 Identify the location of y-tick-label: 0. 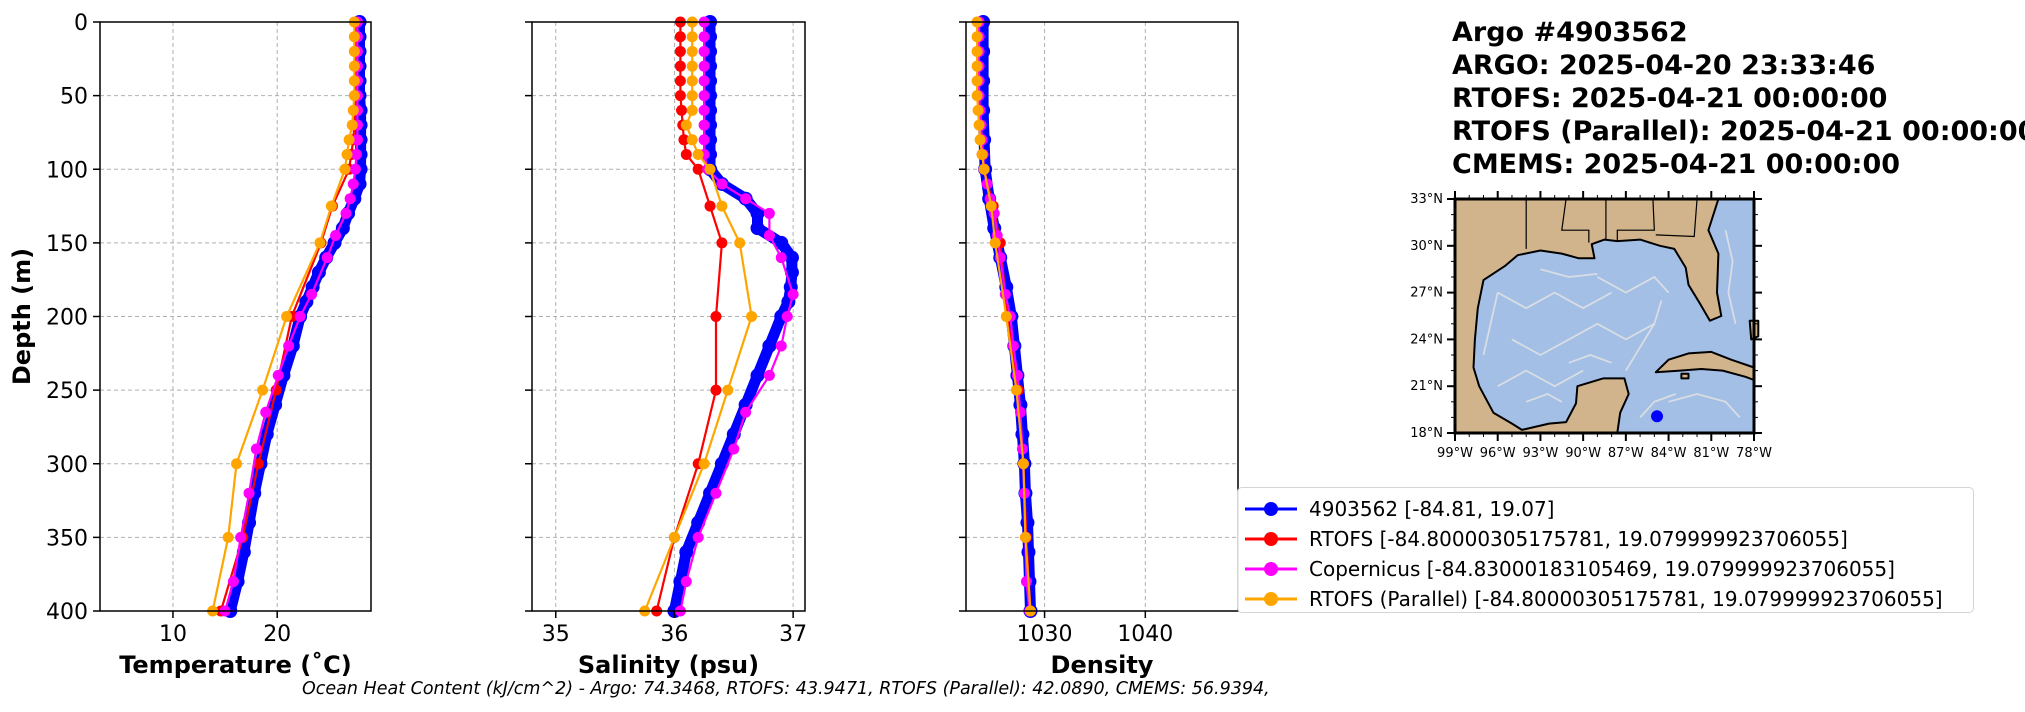
(81, 23).